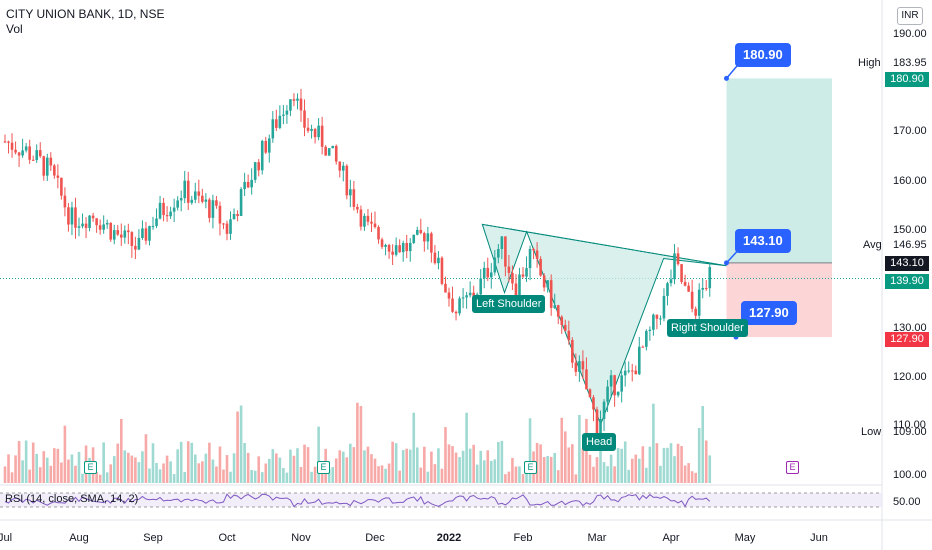  Describe the element at coordinates (910, 377) in the screenshot. I see `price-tick: 120.00` at that location.